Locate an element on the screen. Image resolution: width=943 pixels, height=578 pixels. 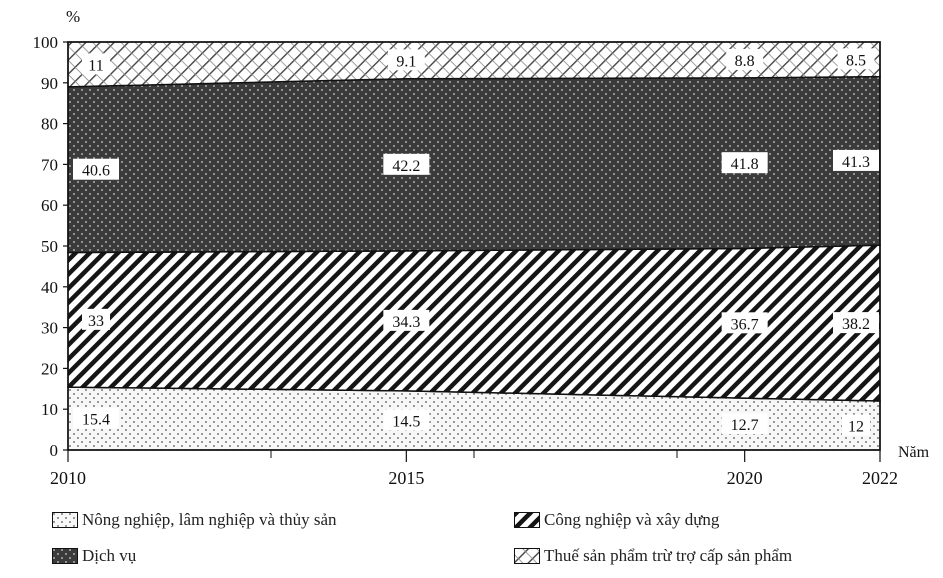
data-label-text: 34.3 is located at coordinates (406, 322).